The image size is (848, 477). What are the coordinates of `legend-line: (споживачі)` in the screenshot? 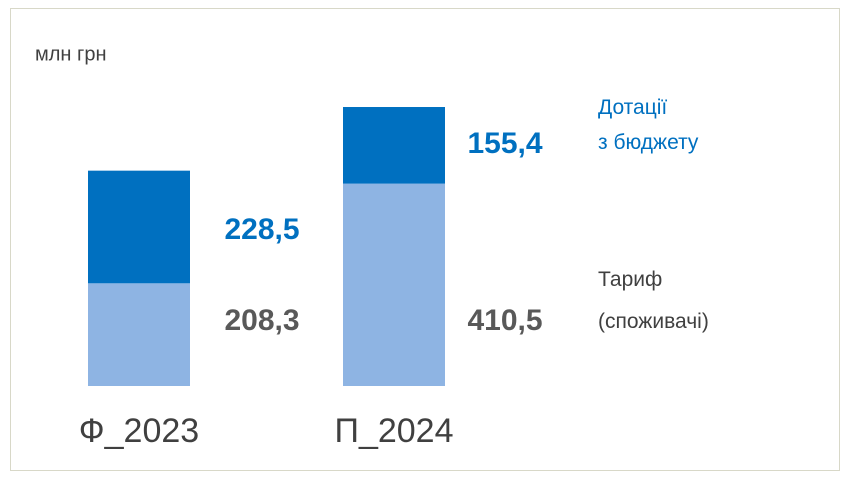 It's located at (653, 321).